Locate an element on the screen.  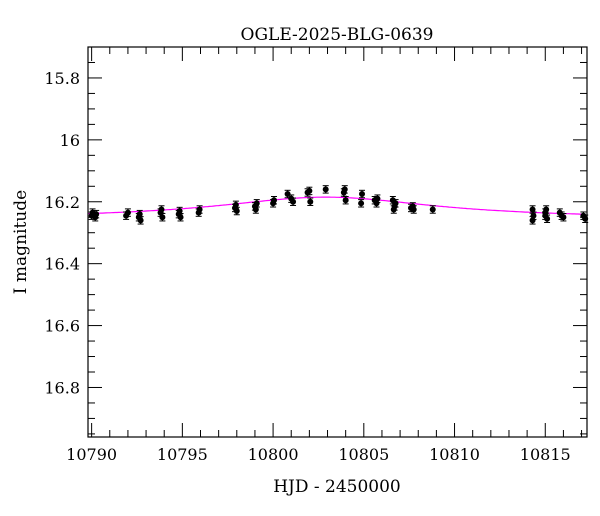
model-curve-group is located at coordinates (336, 205).